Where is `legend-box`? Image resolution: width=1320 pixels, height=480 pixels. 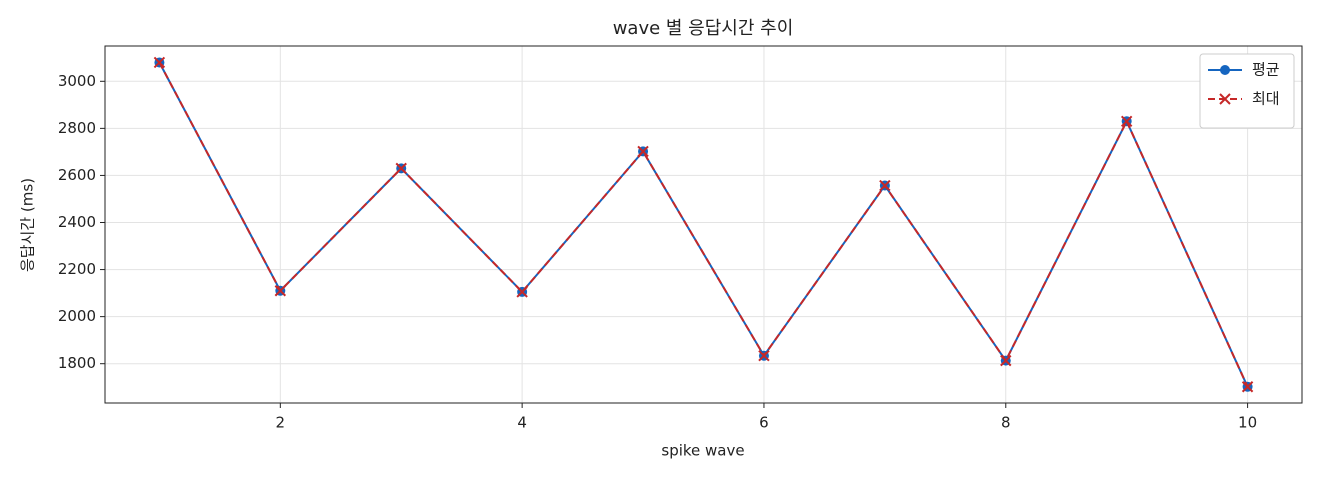
legend-box is located at coordinates (1247, 91).